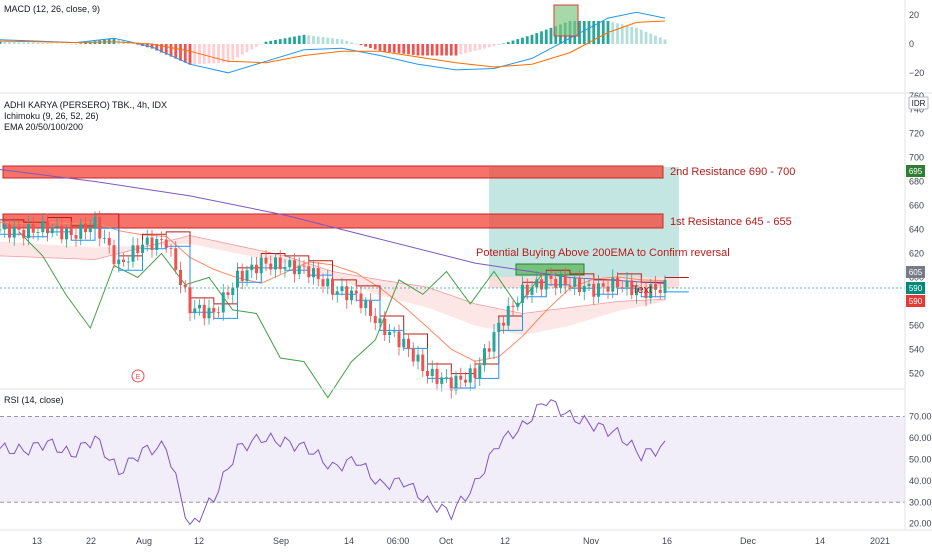  I want to click on ichimoku-cloud, so click(333, 285).